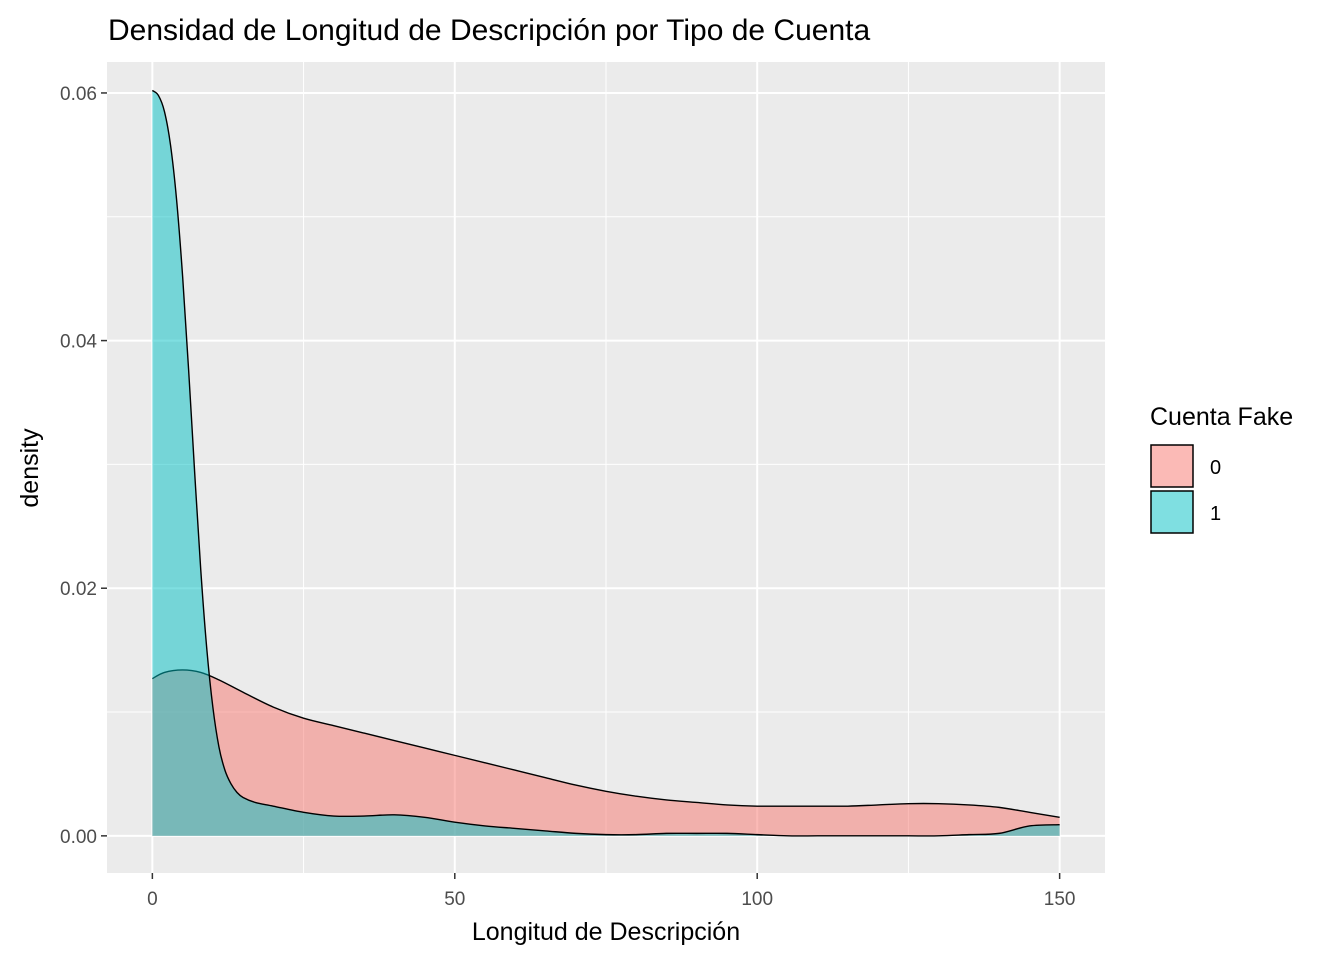  Describe the element at coordinates (1221, 417) in the screenshot. I see `legend-title: Cuenta Fake` at that location.